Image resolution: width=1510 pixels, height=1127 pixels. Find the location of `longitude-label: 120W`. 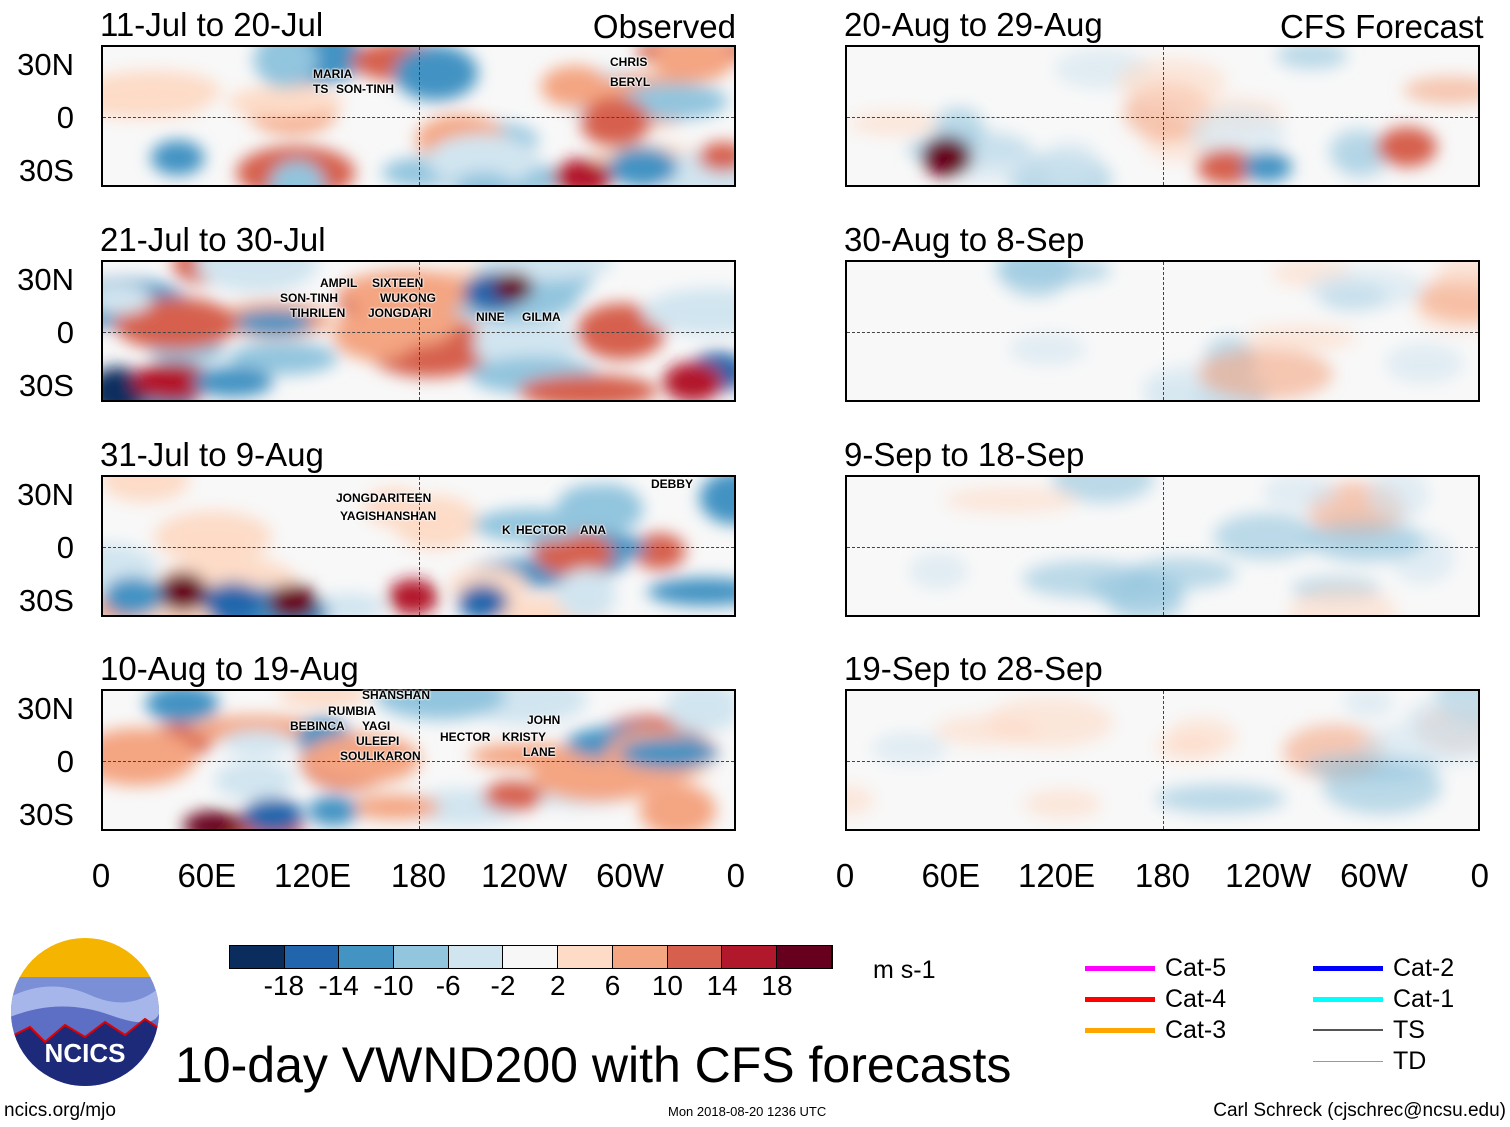

longitude-label: 120W is located at coordinates (524, 875).